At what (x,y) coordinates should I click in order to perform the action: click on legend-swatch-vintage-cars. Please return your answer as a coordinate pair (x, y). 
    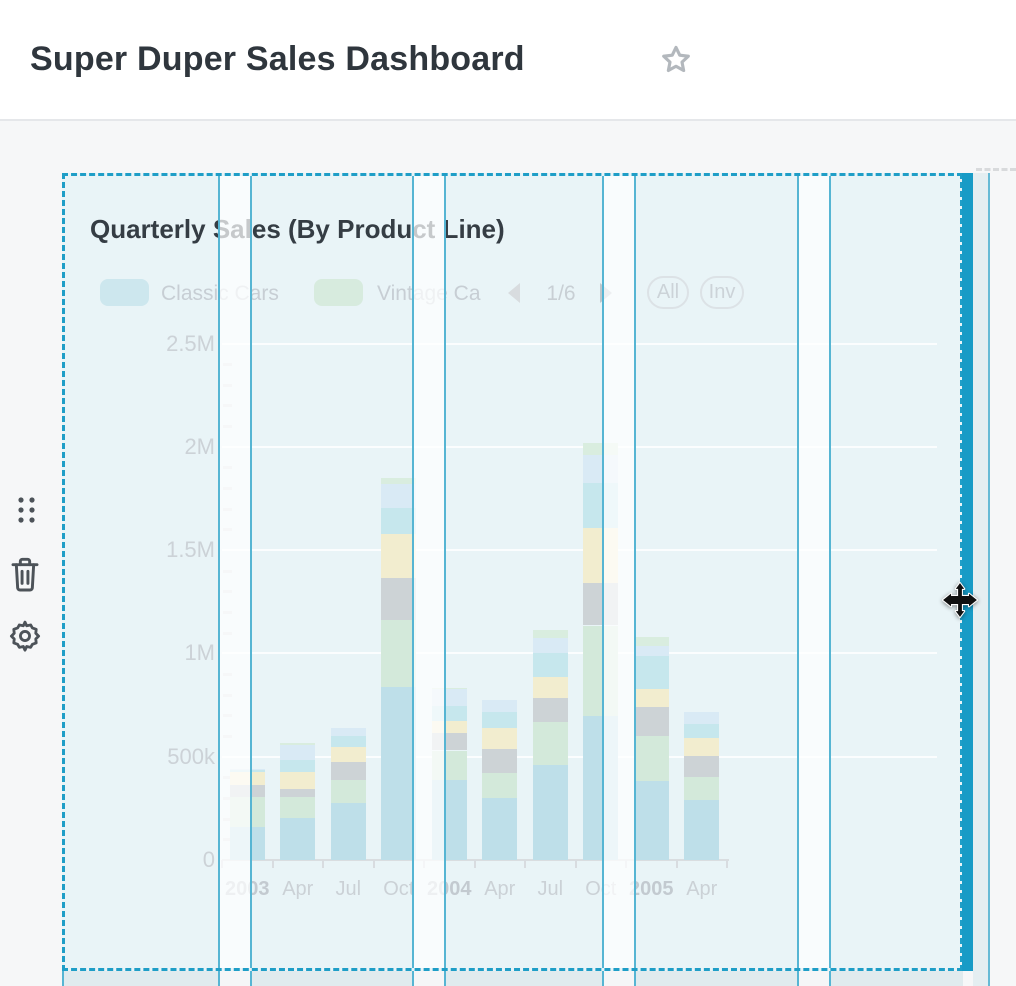
    Looking at the image, I should click on (338, 292).